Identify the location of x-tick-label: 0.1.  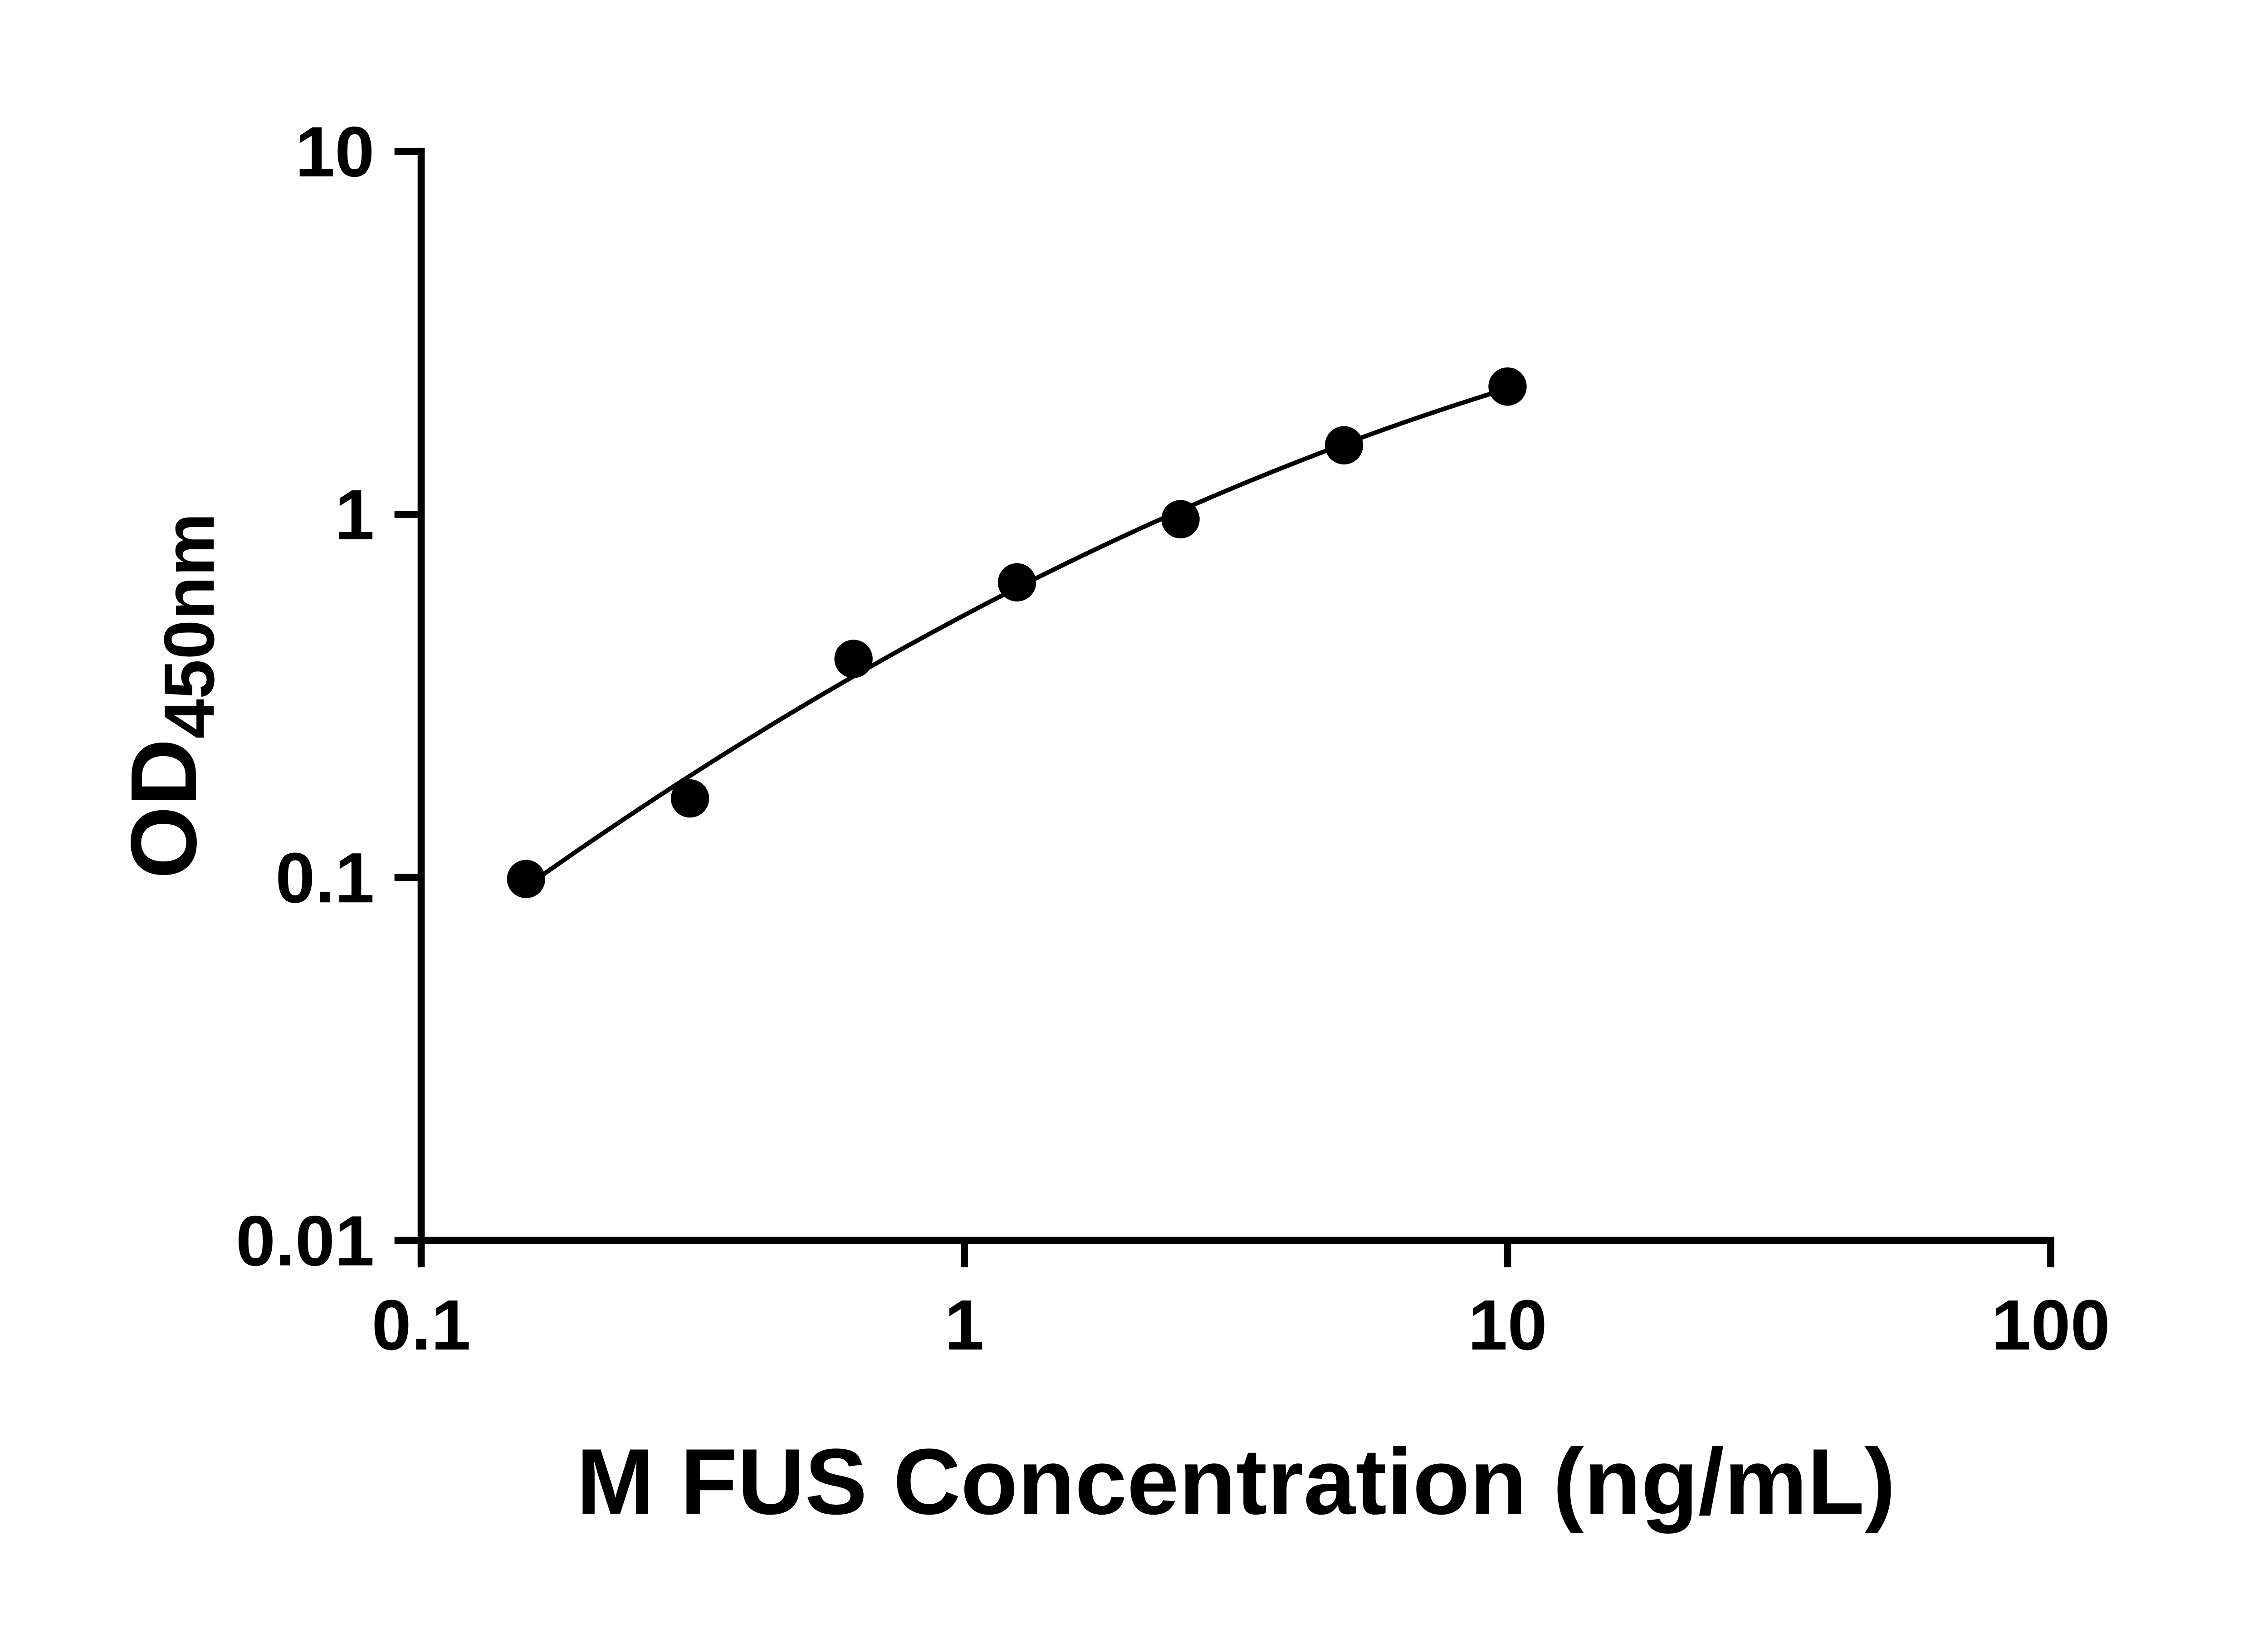
(421, 1325).